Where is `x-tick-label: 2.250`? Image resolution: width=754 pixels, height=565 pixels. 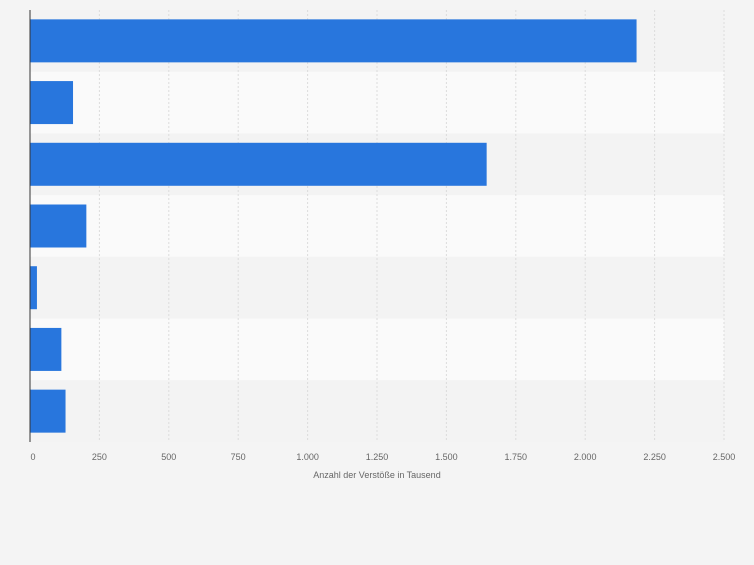
x-tick-label: 2.250 is located at coordinates (654, 457).